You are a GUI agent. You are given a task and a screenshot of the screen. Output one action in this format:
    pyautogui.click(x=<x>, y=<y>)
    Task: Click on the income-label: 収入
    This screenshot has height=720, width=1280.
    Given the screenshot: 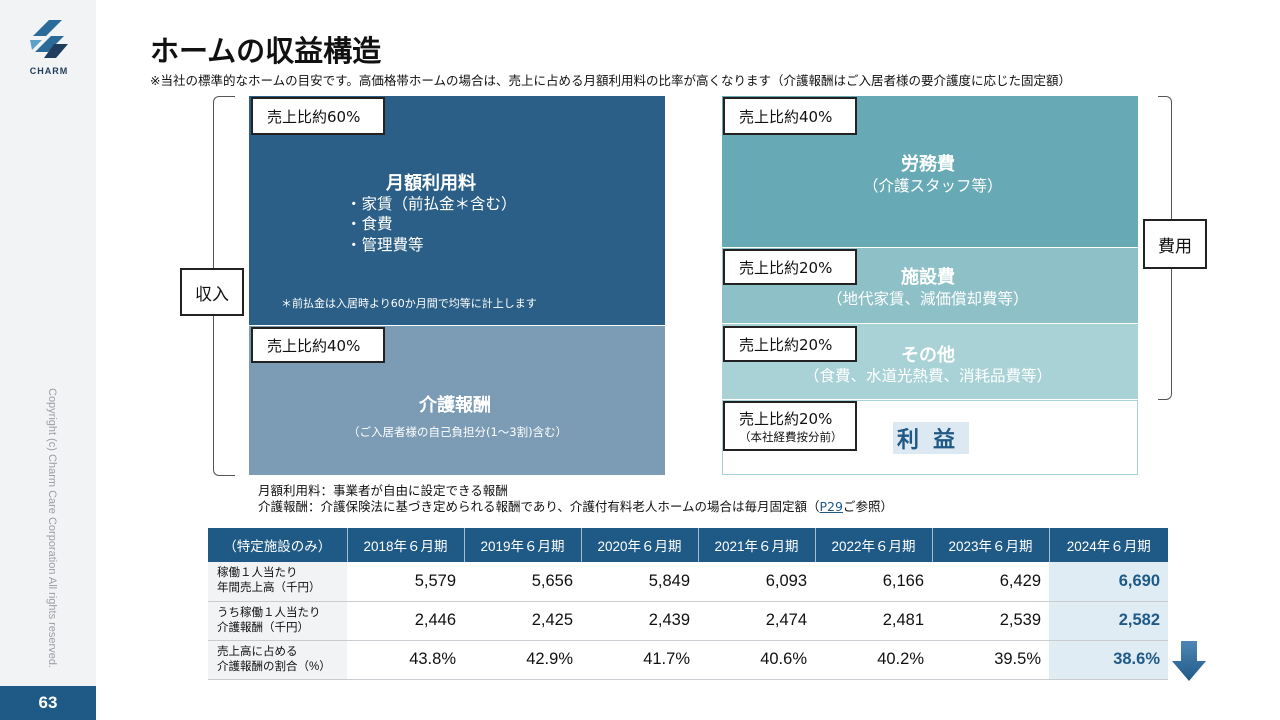 What is the action you would take?
    pyautogui.click(x=212, y=292)
    